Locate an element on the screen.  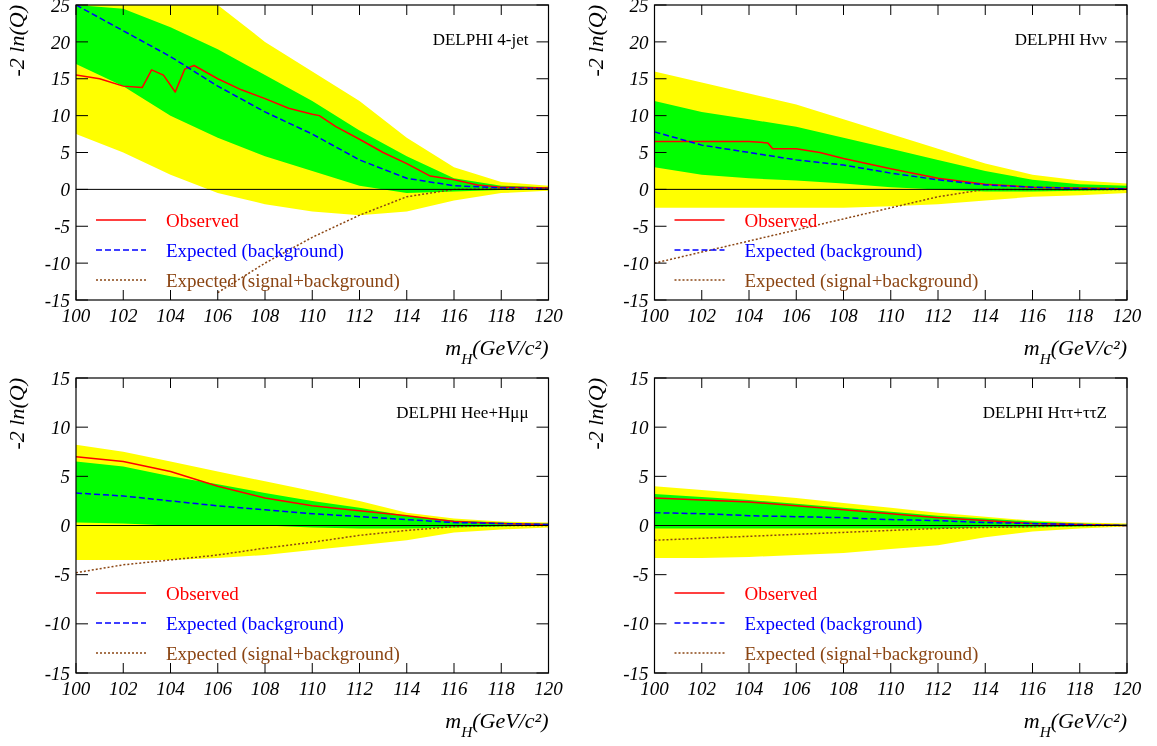
annotation: DELPHI 4-jet is located at coordinates (480, 39).